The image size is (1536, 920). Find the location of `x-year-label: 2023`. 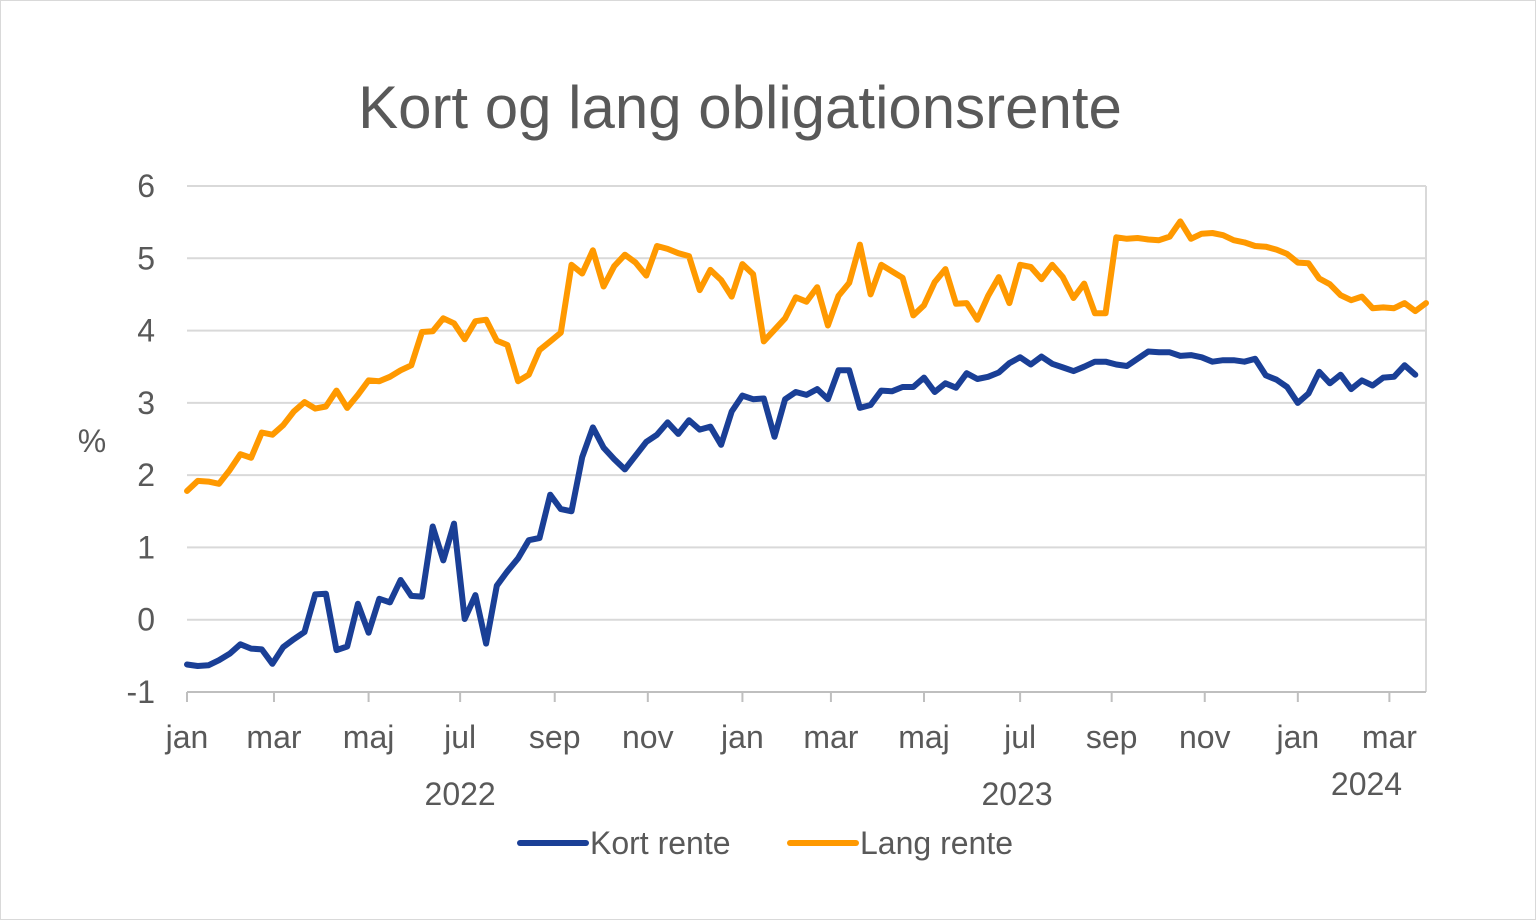

x-year-label: 2023 is located at coordinates (1016, 794).